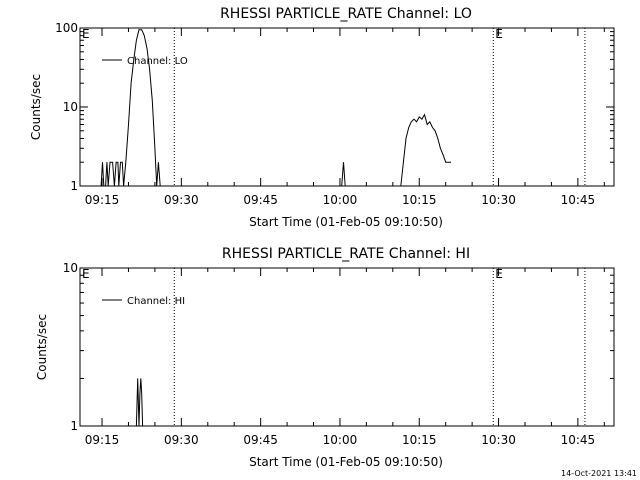 The image size is (640, 480). I want to click on legend-entry: Channel: HI, so click(156, 301).